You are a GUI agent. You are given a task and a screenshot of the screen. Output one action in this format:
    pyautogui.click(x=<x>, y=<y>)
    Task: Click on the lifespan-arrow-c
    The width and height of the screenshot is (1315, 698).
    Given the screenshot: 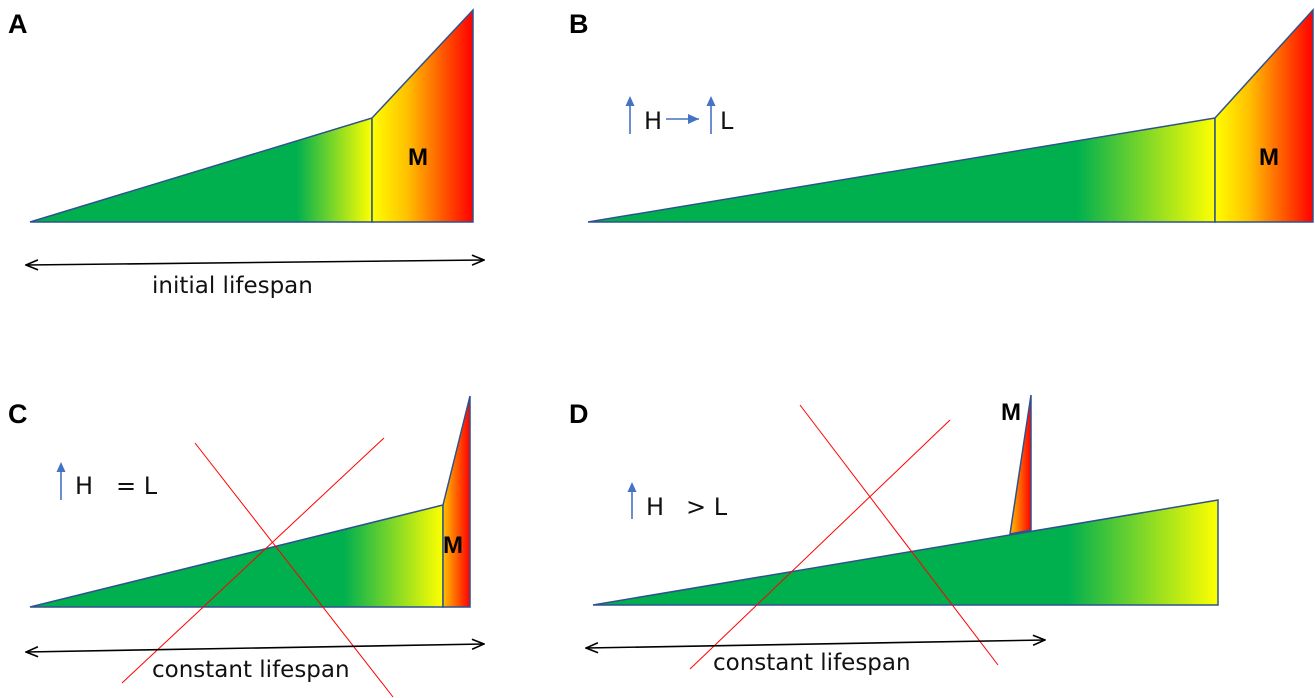 What is the action you would take?
    pyautogui.click(x=255, y=648)
    